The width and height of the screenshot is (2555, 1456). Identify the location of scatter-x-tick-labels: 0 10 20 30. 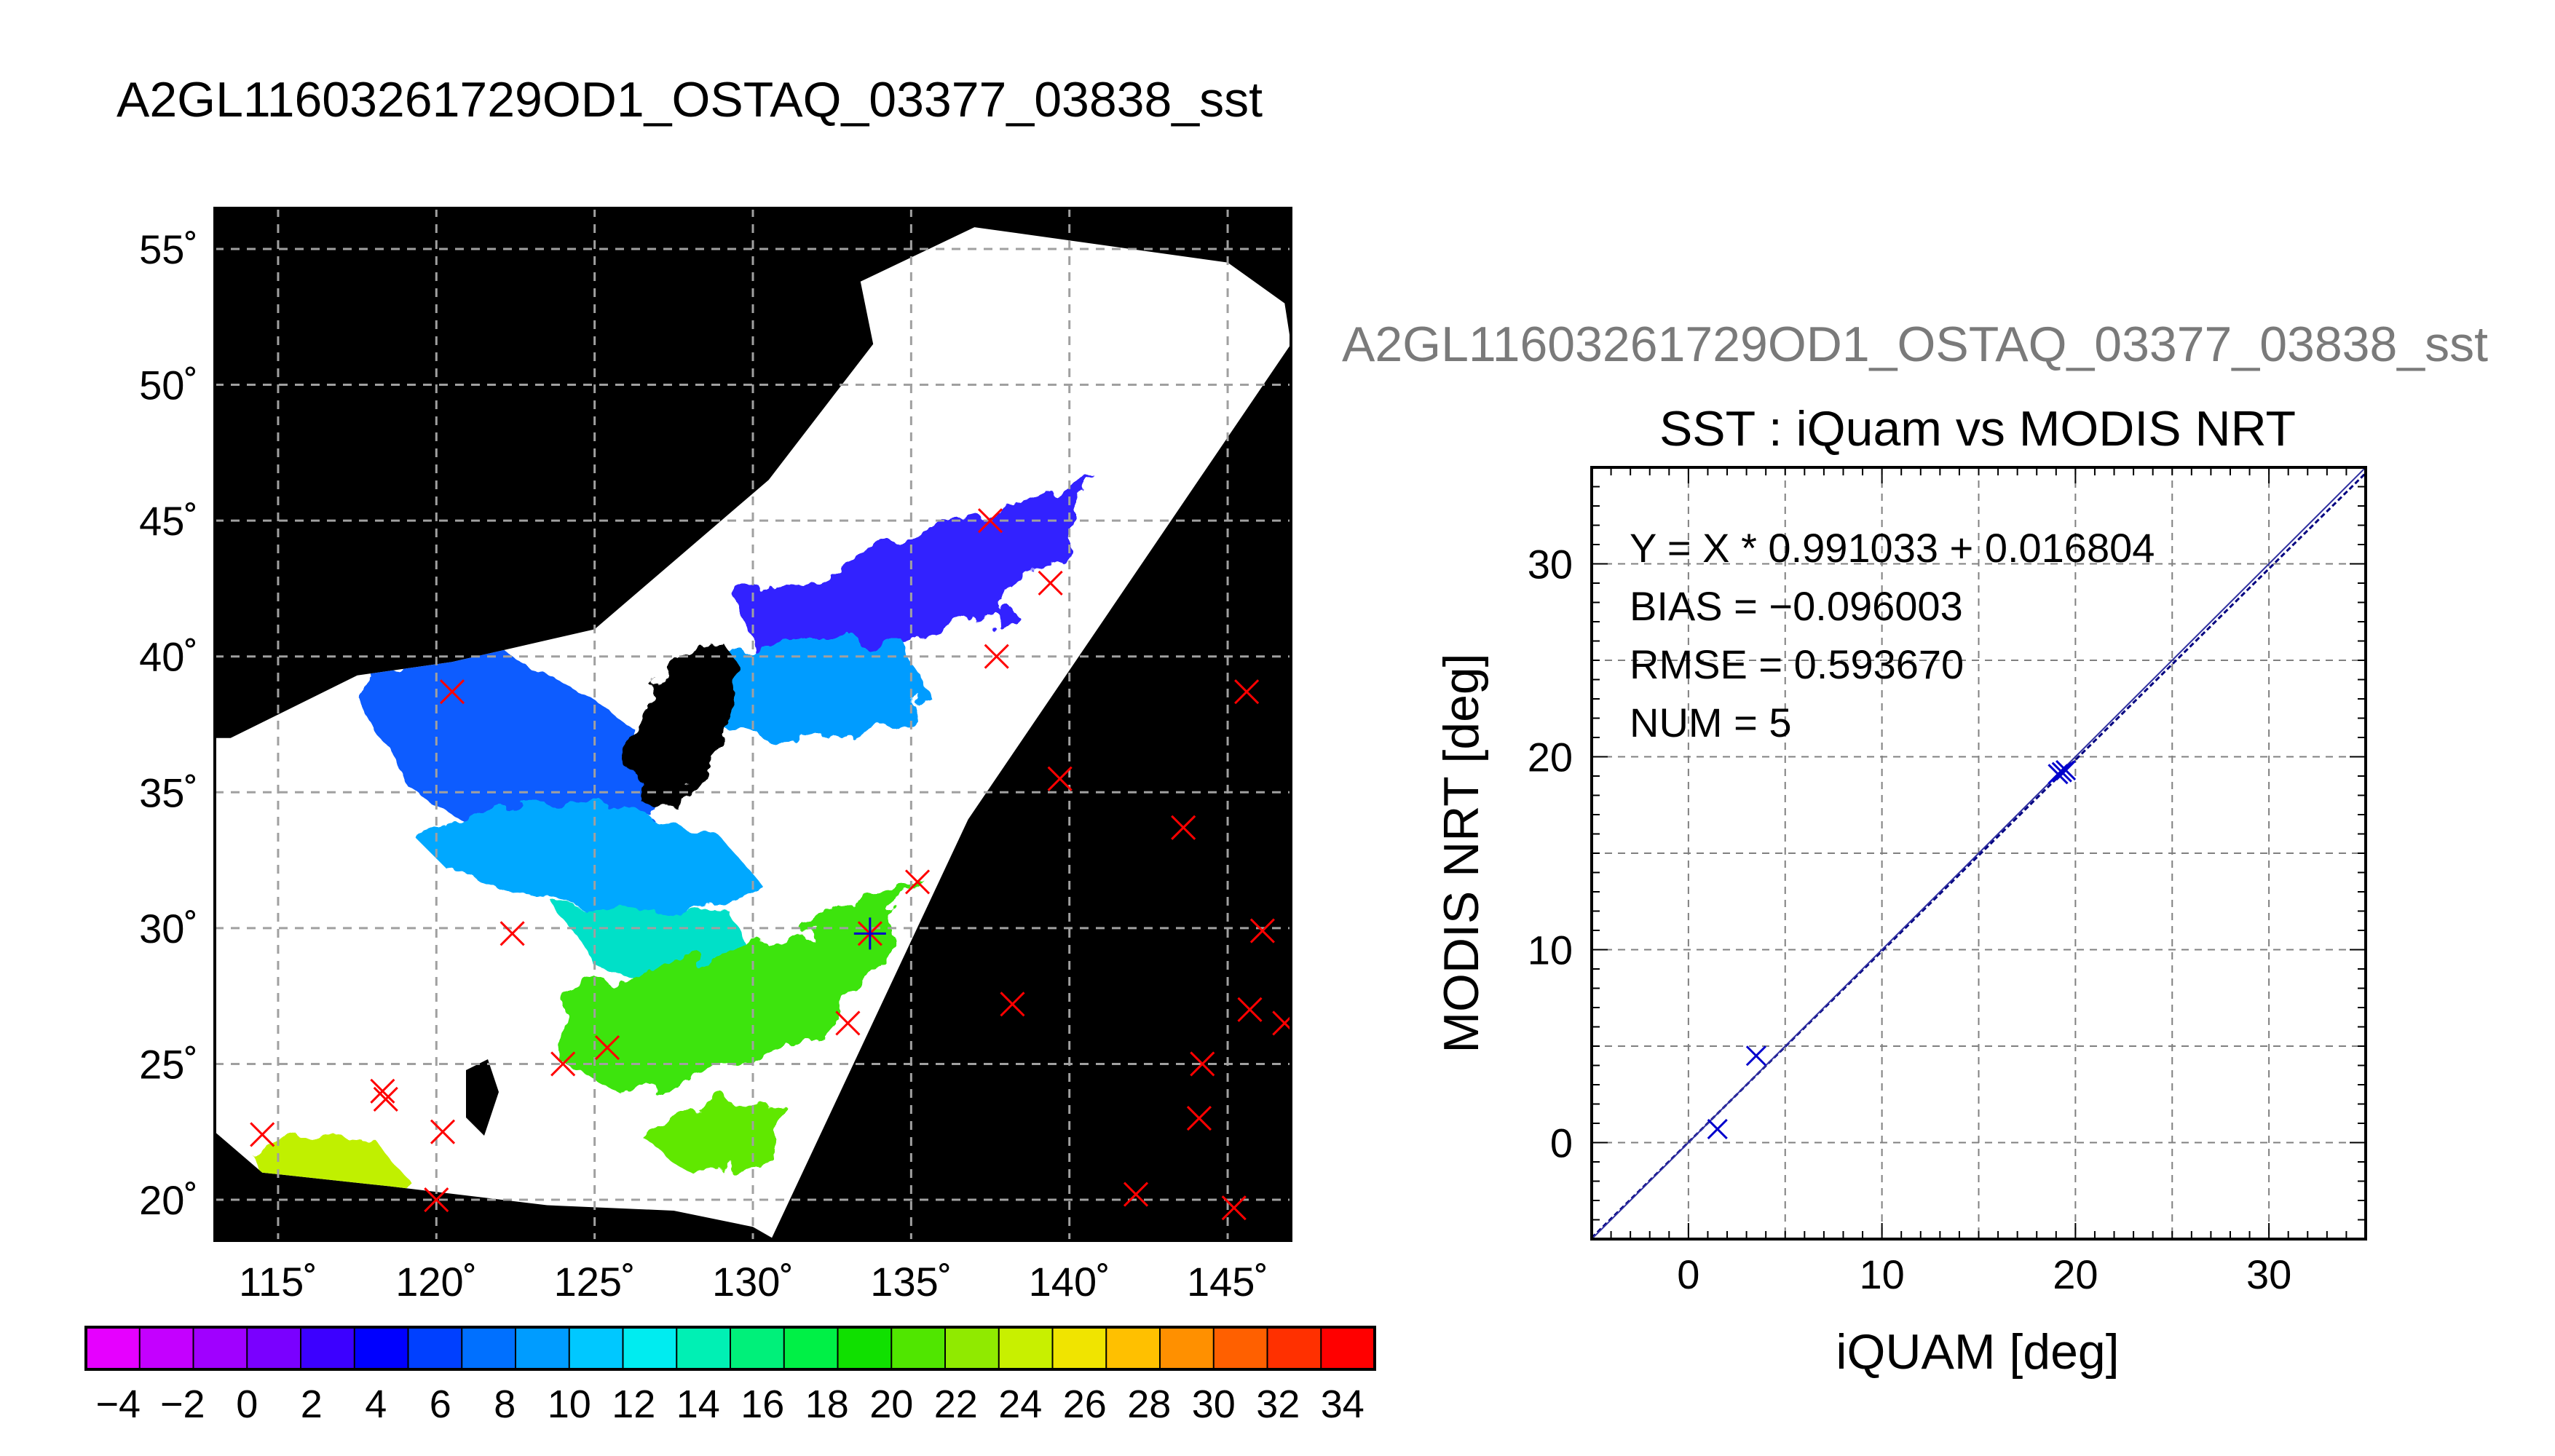
(1984, 1274).